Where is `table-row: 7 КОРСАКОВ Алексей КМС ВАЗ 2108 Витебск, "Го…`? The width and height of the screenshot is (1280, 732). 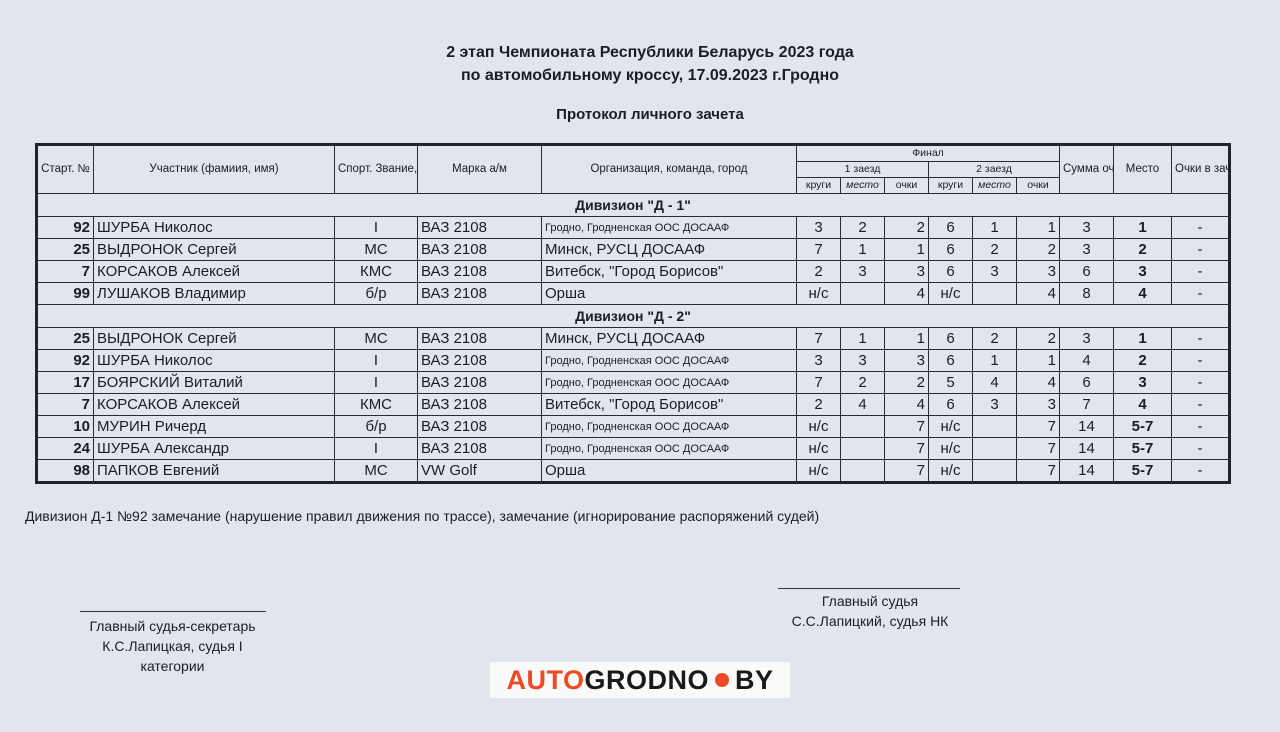
table-row: 7 КОРСАКОВ Алексей КМС ВАЗ 2108 Витебск, "Го… is located at coordinates (633, 404).